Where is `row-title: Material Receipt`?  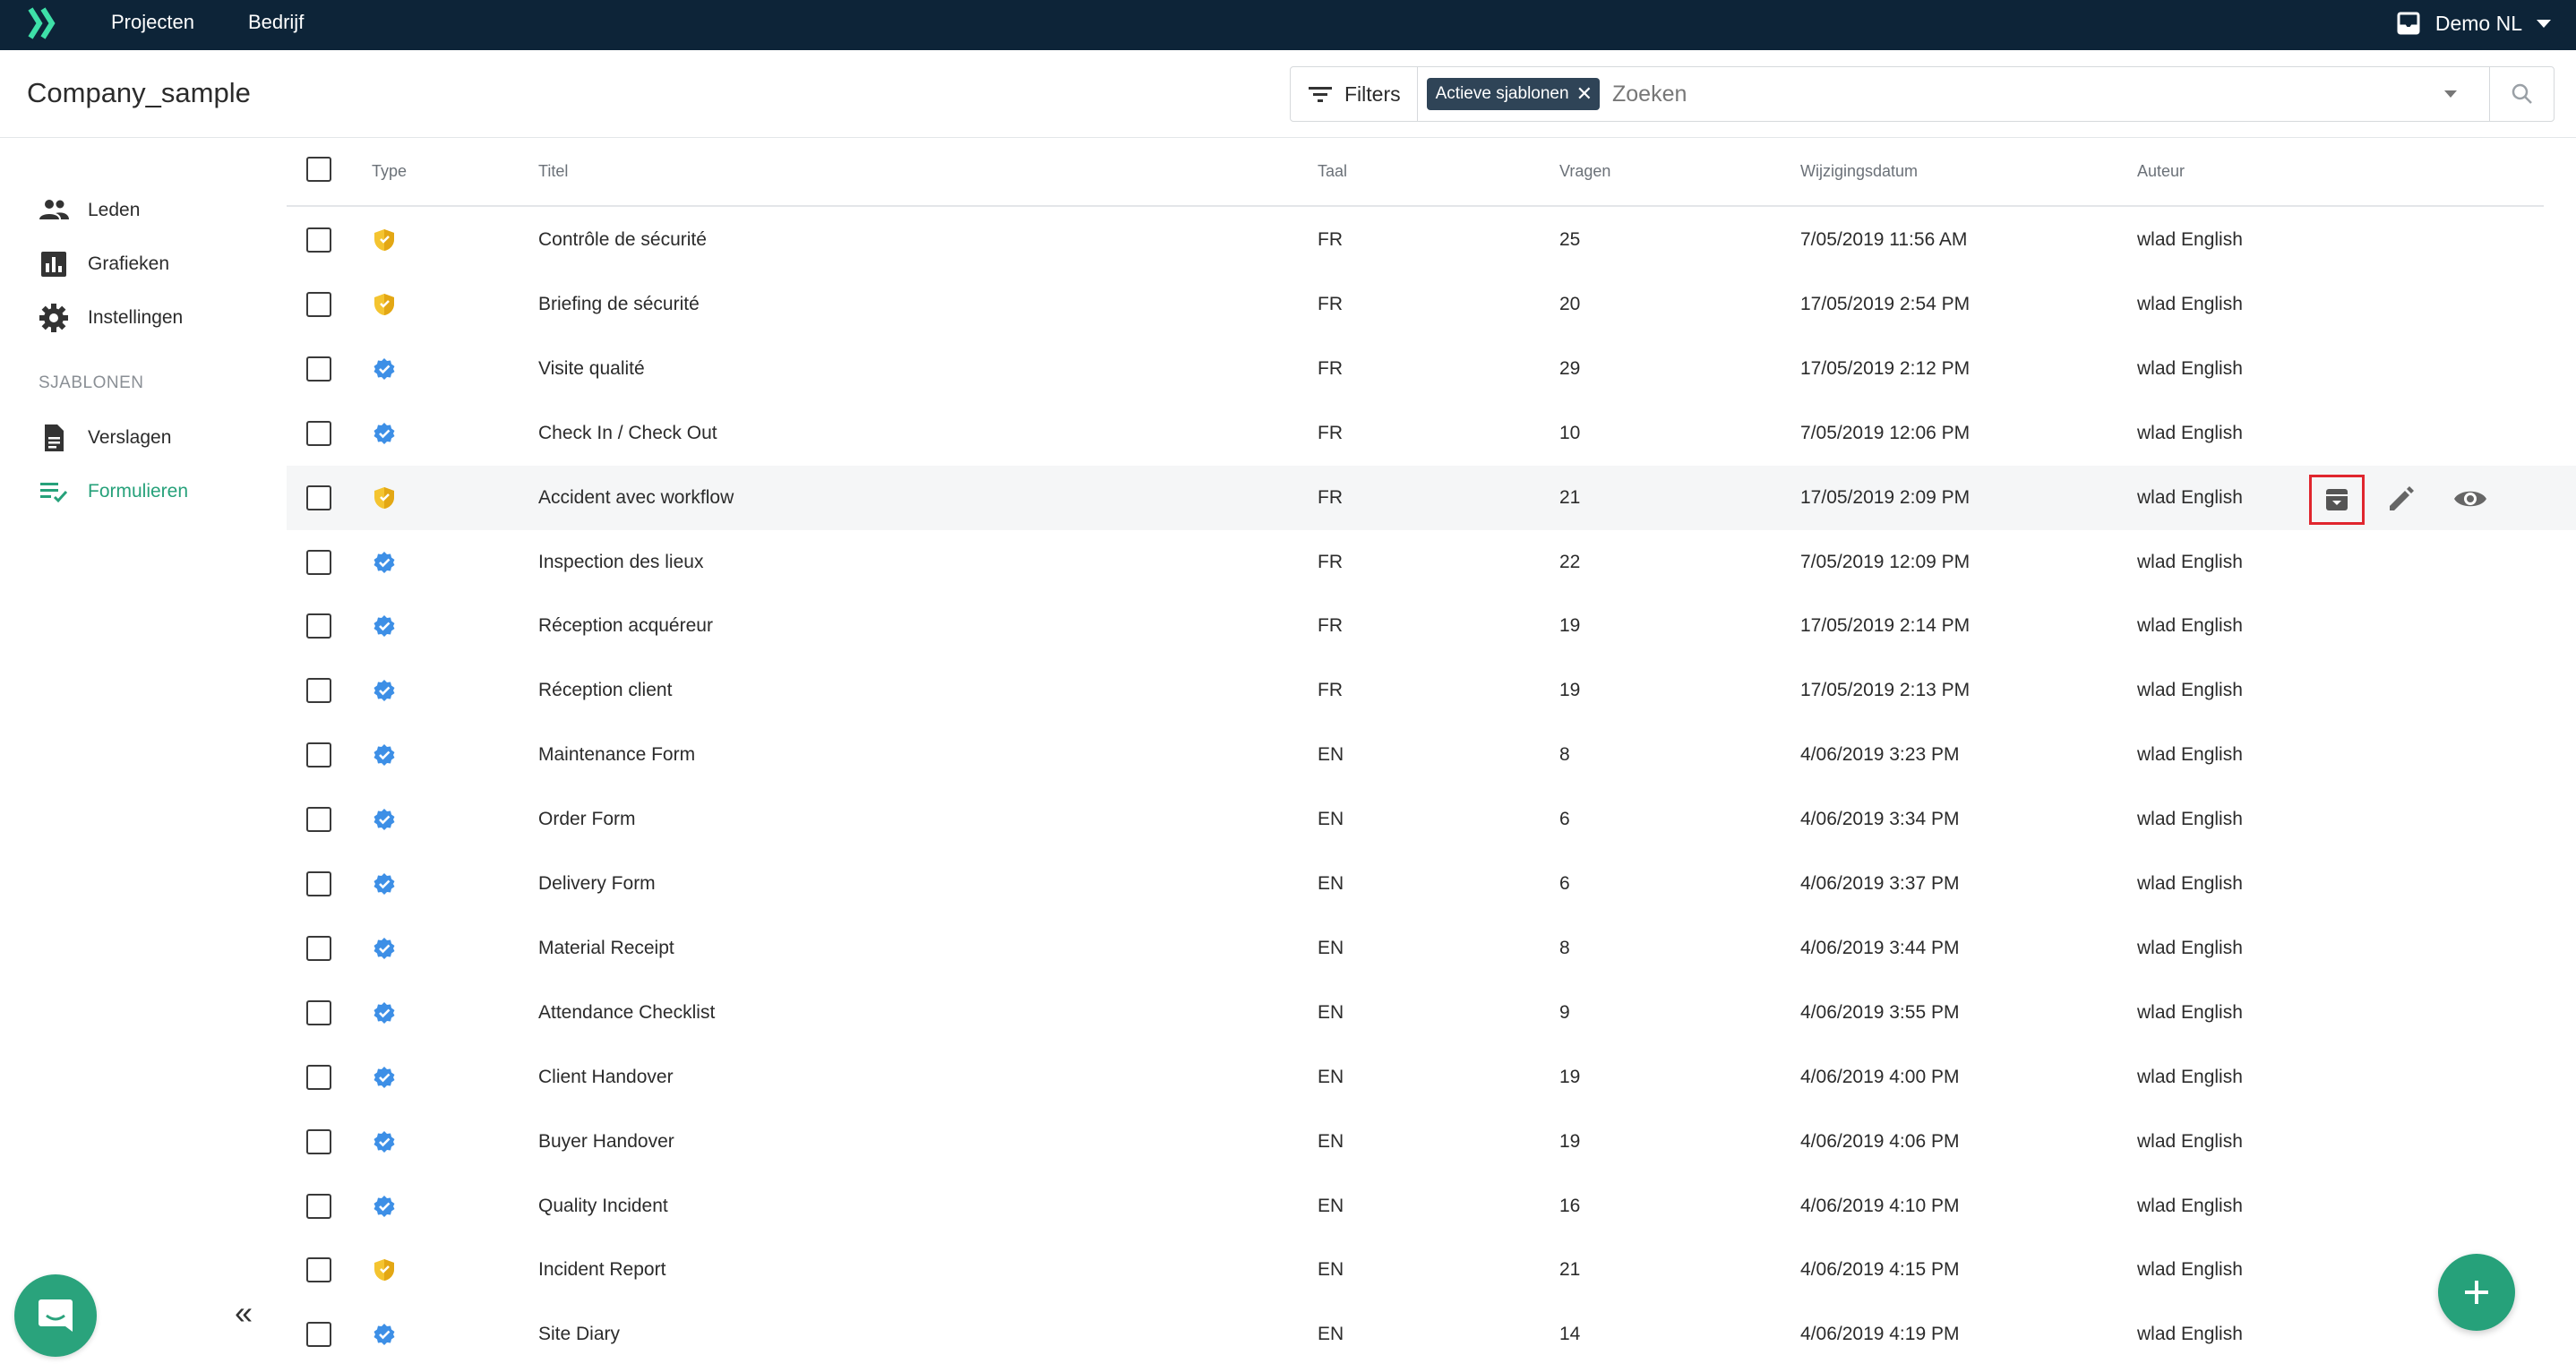 row-title: Material Receipt is located at coordinates (606, 947).